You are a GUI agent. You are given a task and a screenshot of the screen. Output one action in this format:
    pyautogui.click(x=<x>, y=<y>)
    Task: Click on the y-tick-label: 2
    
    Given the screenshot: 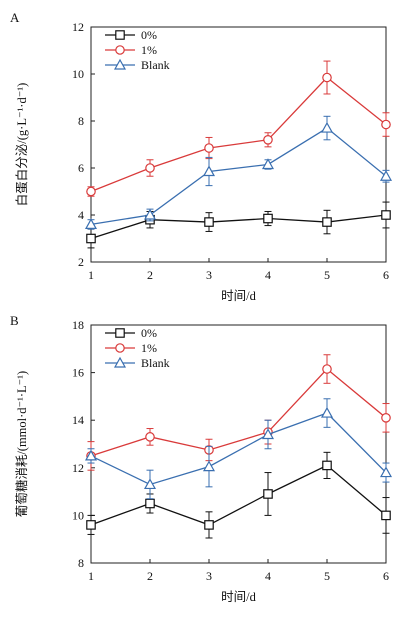 What is the action you would take?
    pyautogui.click(x=81, y=262)
    